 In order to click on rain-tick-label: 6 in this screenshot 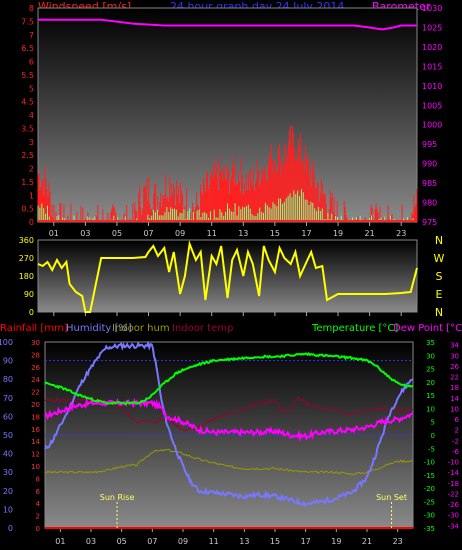, I will do `click(38, 492)`.